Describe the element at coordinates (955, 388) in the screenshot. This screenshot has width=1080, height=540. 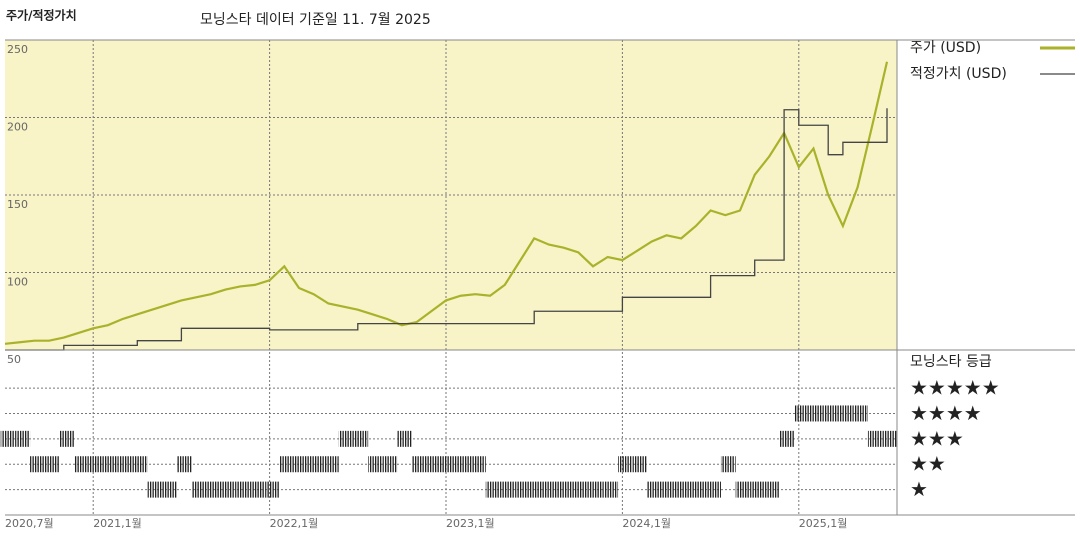
I see `rating-label: ★★★★★` at that location.